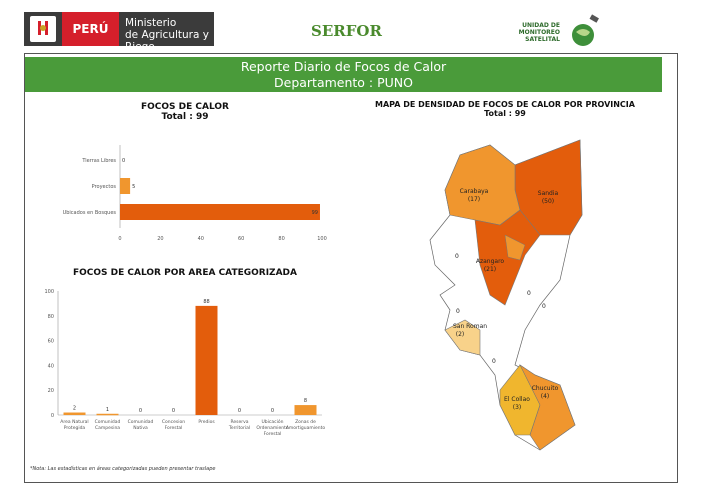 Image resolution: width=702 pixels, height=496 pixels. What do you see at coordinates (51, 317) in the screenshot?
I see `y-tick-label: 80` at bounding box center [51, 317].